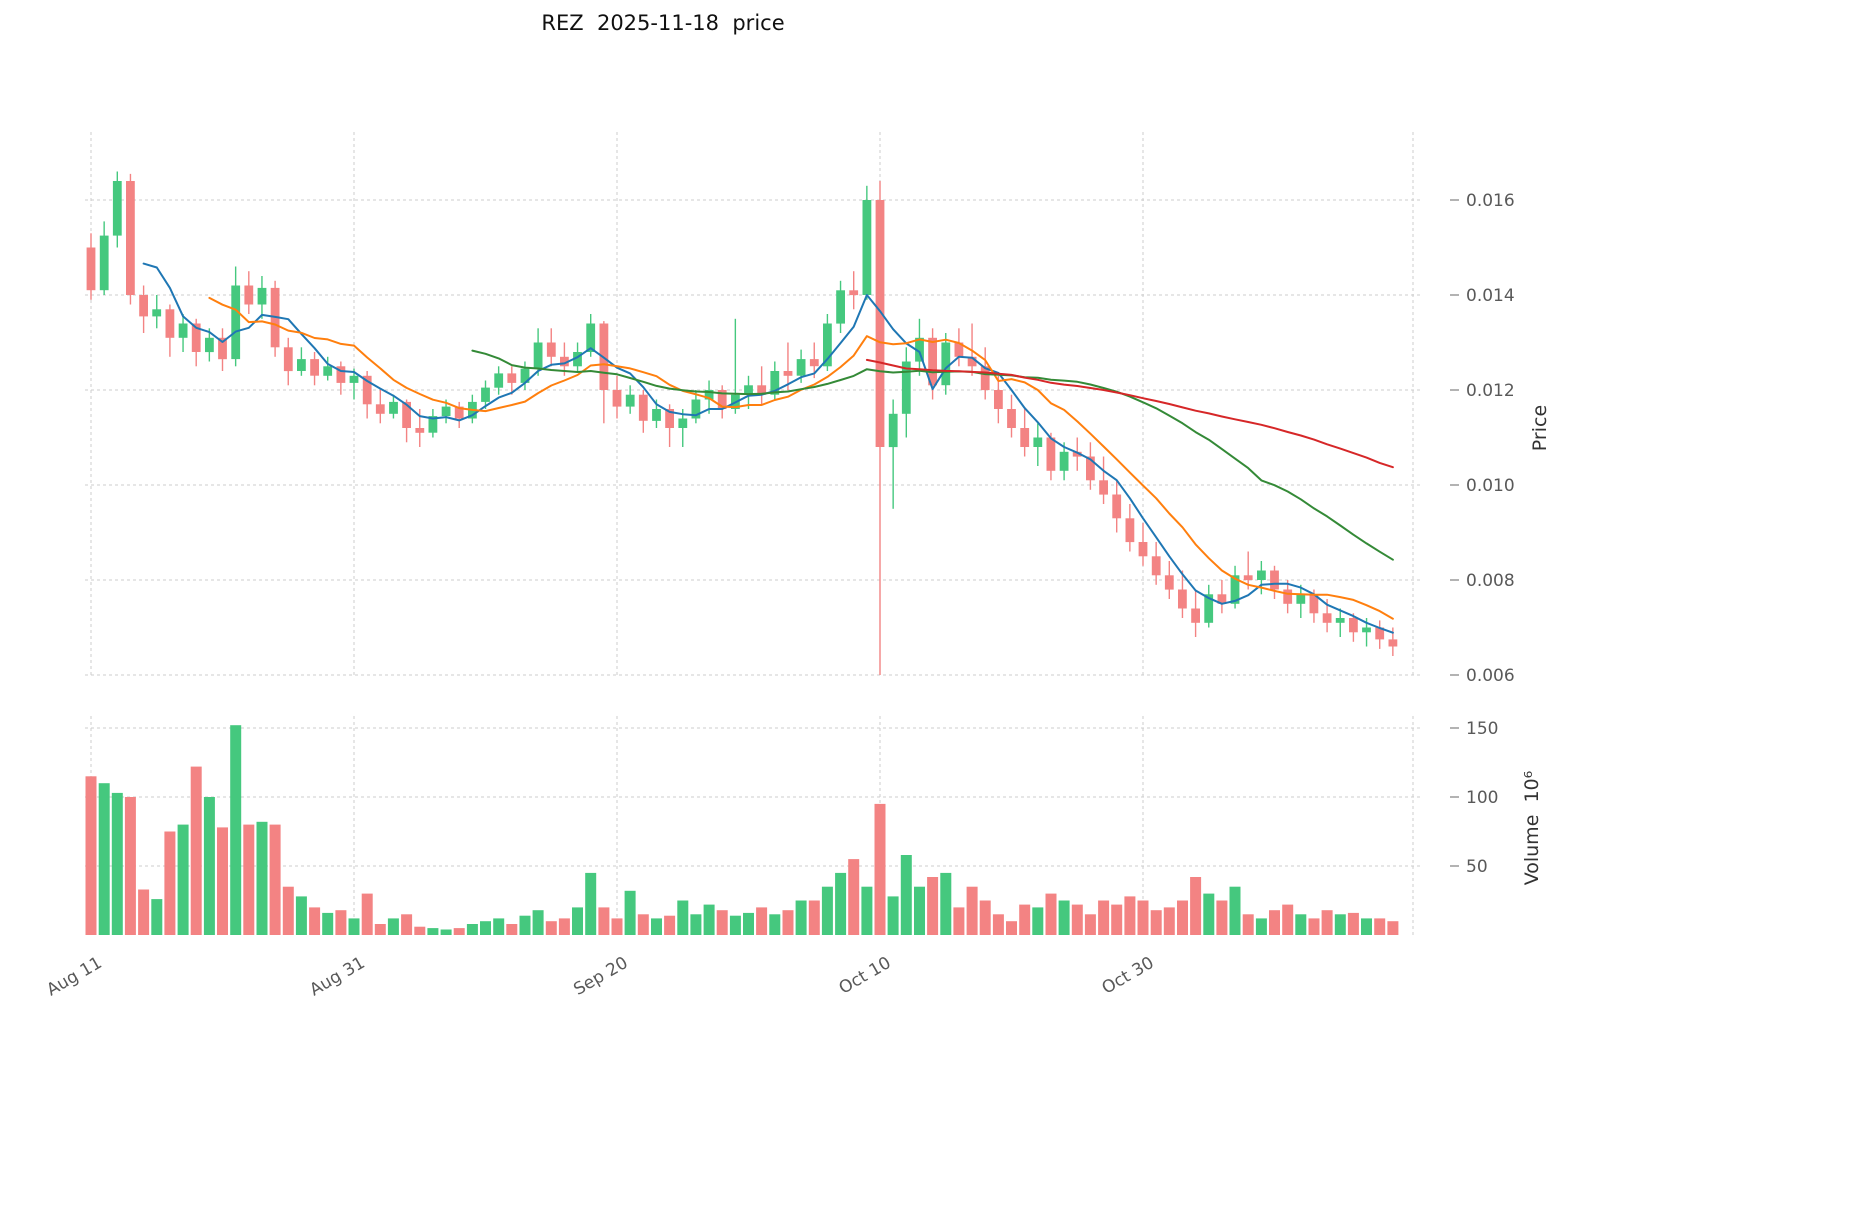  Describe the element at coordinates (1490, 201) in the screenshot. I see `price-tick-label: 0.016` at that location.